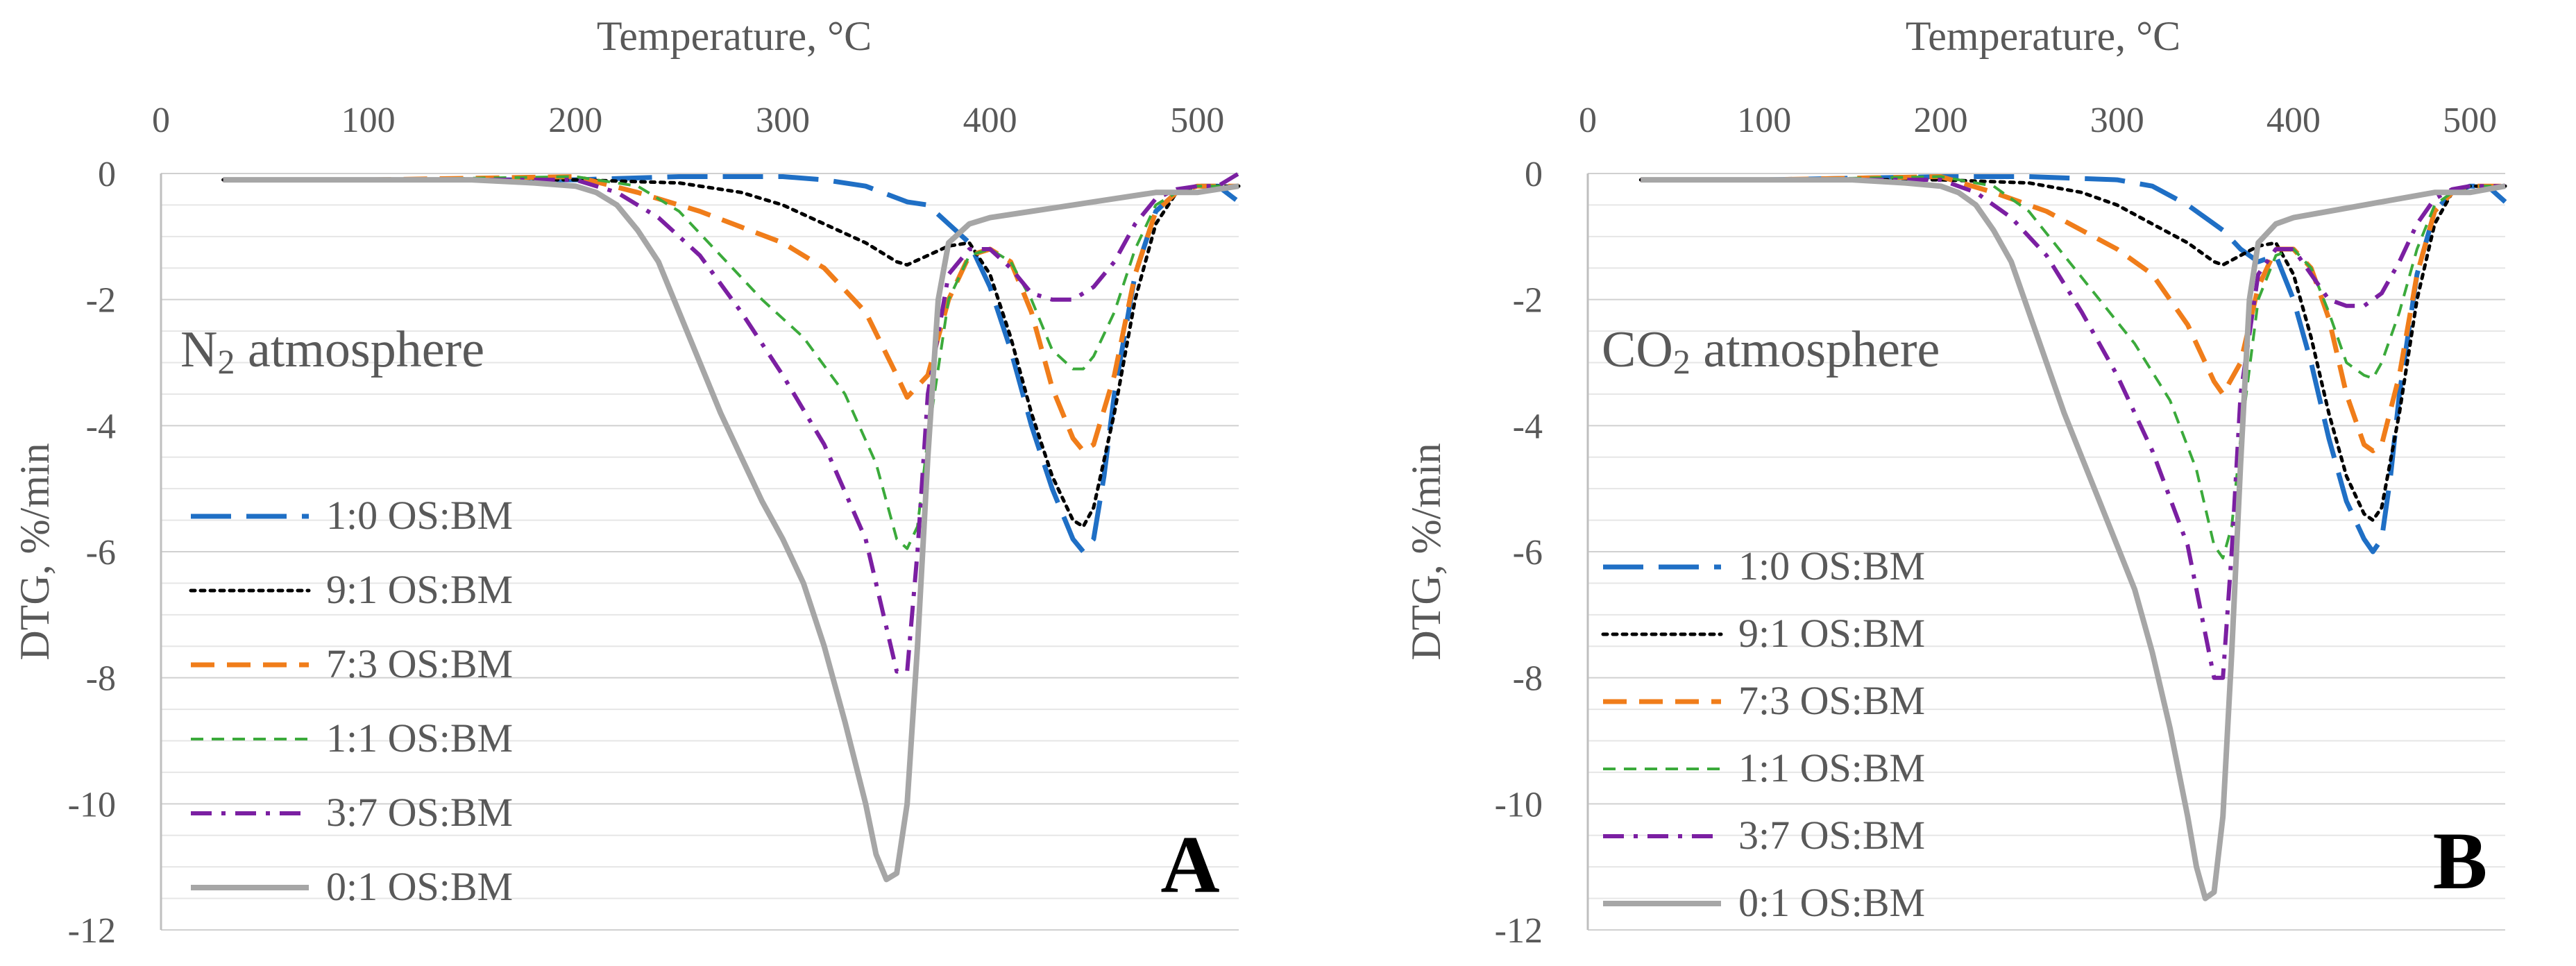  Describe the element at coordinates (332, 351) in the screenshot. I see `atmosphere-annotation: N2 atmosphere` at that location.